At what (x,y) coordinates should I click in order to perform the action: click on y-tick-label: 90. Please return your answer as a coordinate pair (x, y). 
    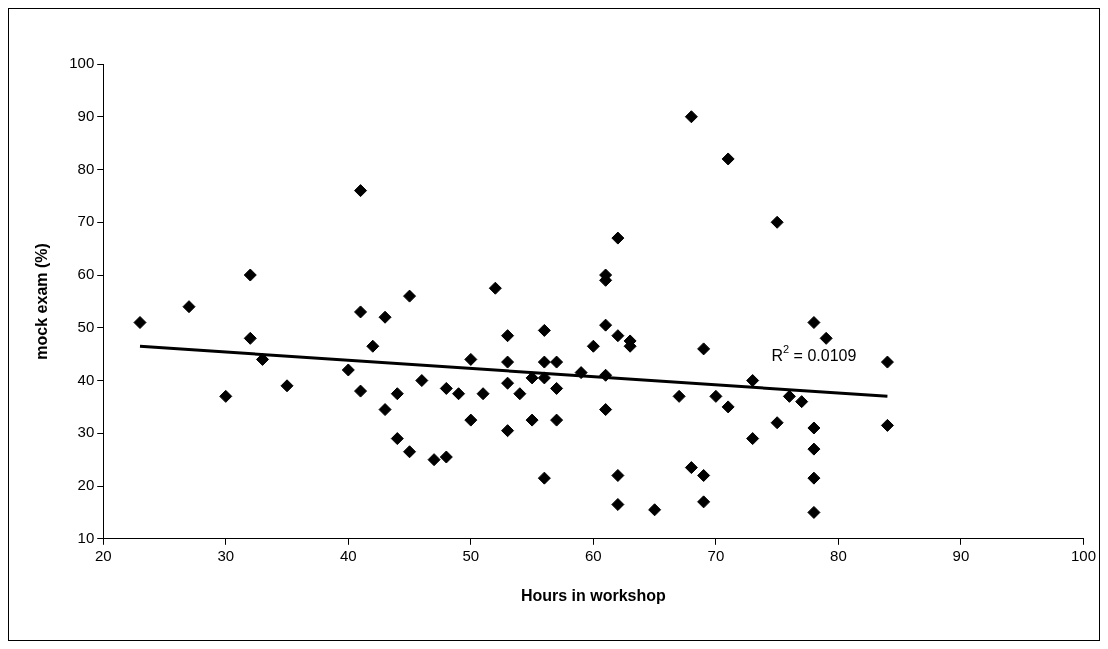
    Looking at the image, I should click on (86, 115).